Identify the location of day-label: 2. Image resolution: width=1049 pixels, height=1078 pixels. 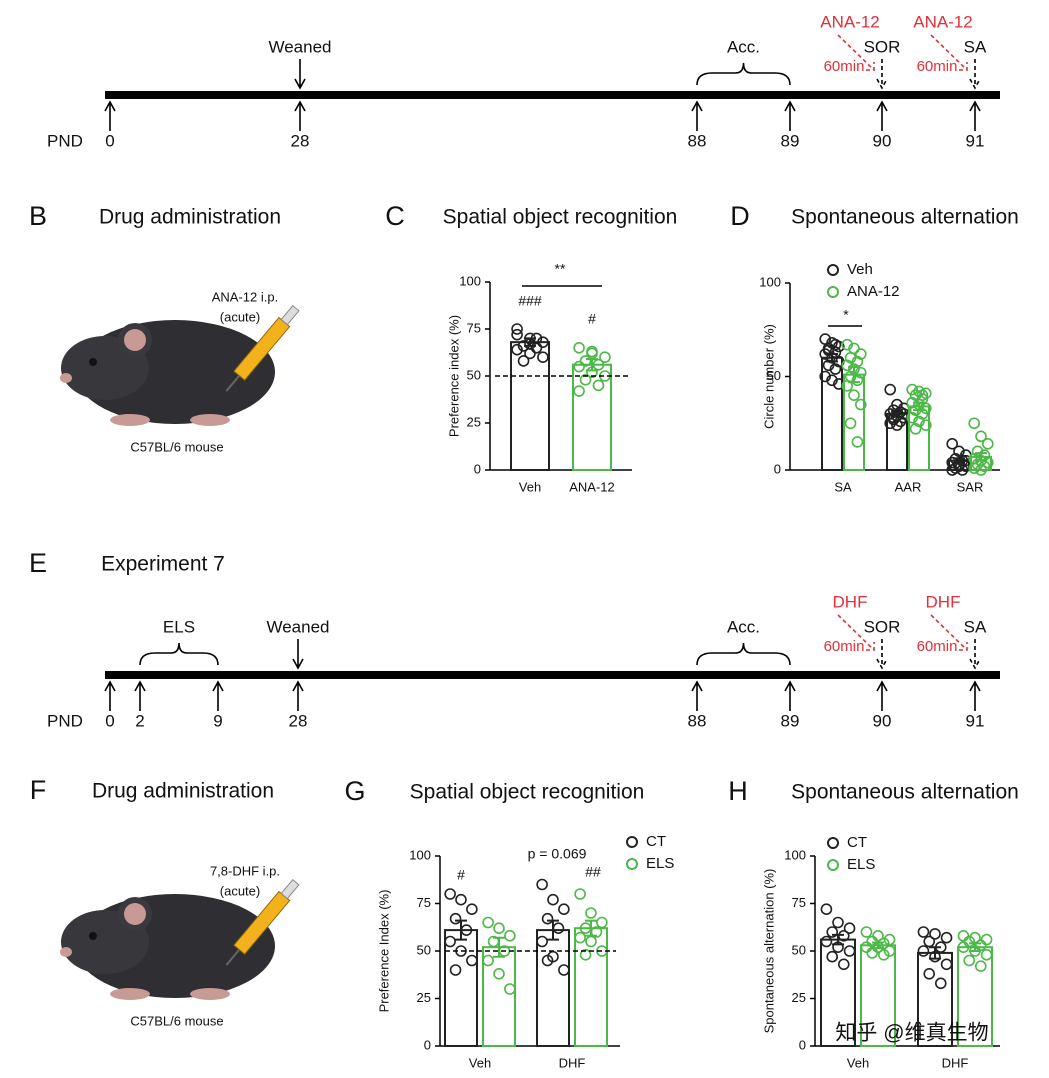
(139, 720).